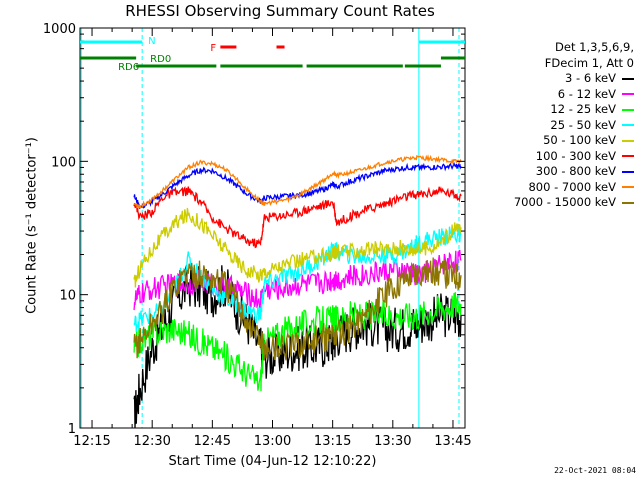 The image size is (640, 480). Describe the element at coordinates (128, 67) in the screenshot. I see `rd6-flag-label: RD6` at that location.